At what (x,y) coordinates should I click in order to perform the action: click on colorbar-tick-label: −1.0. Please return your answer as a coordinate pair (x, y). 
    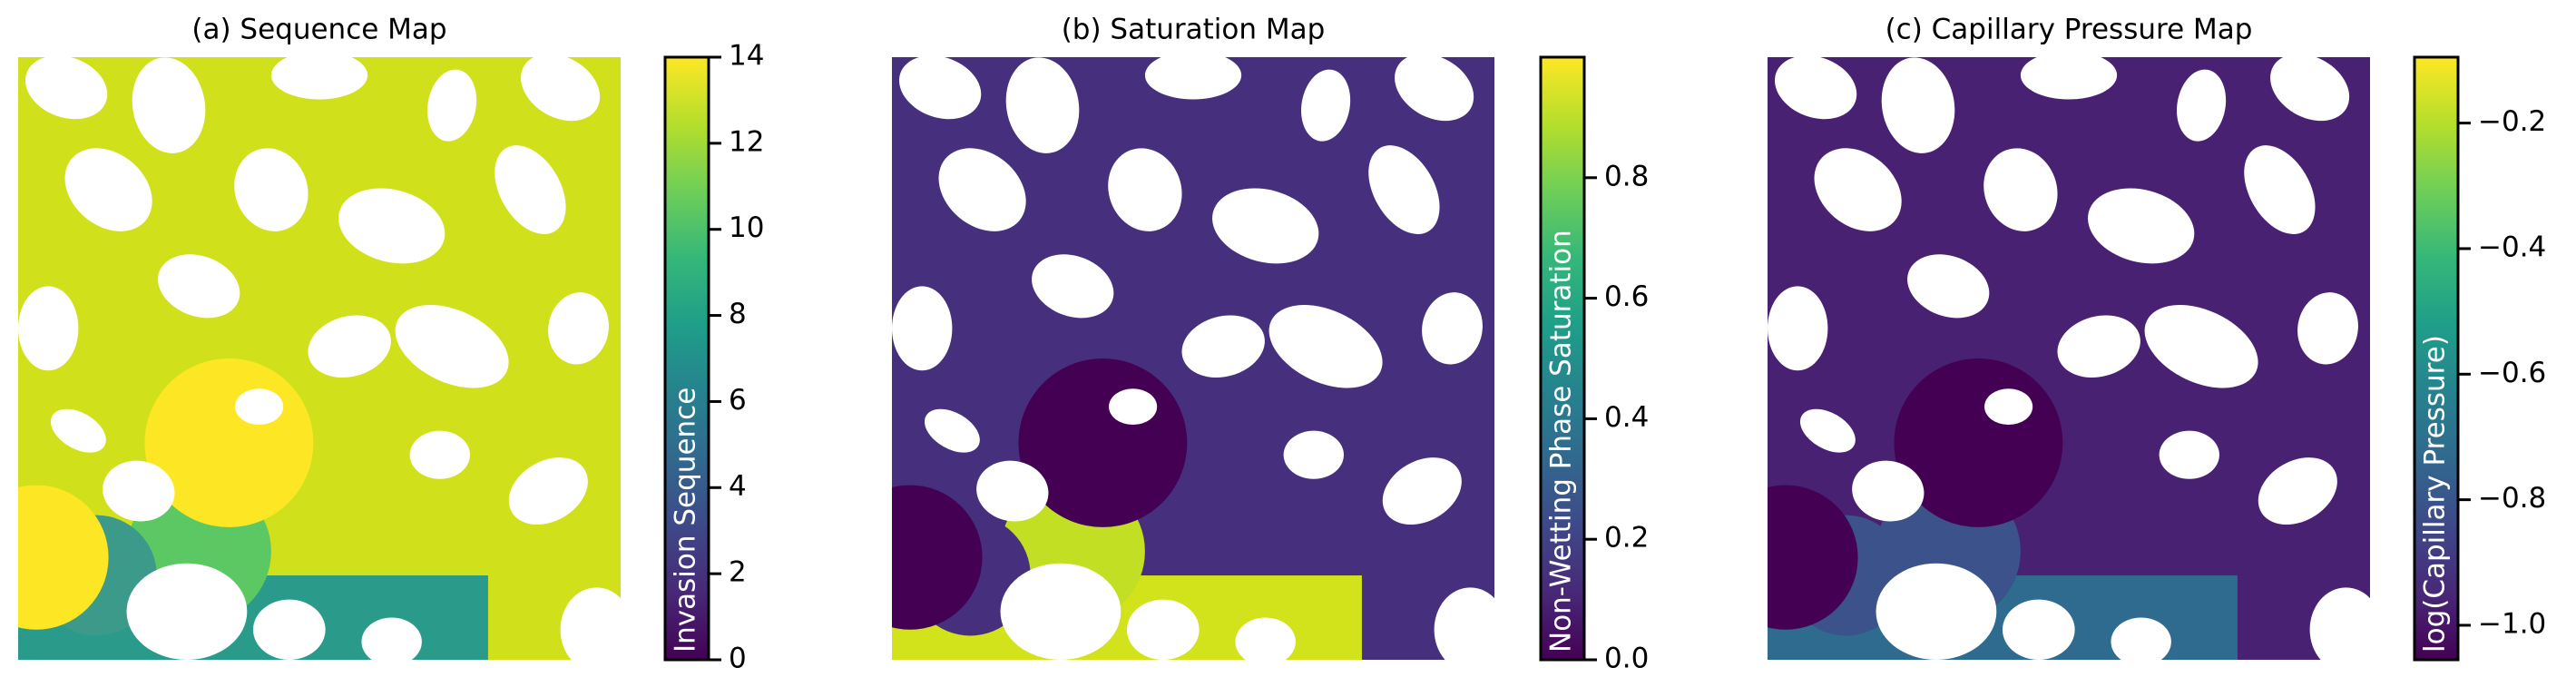
    Looking at the image, I should click on (2512, 623).